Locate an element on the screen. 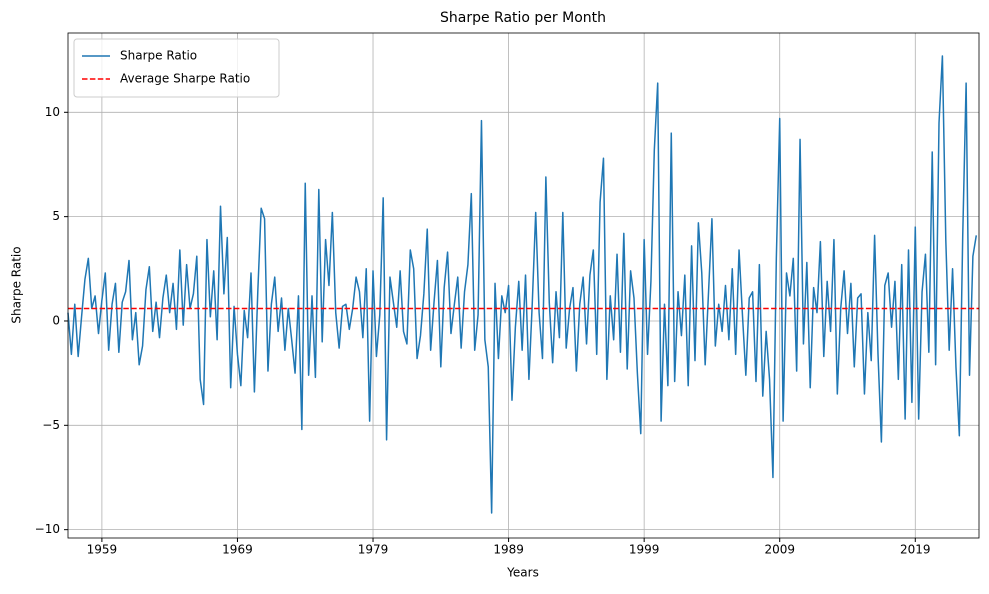  y-axis-label: Sharpe Ratio is located at coordinates (17, 284).